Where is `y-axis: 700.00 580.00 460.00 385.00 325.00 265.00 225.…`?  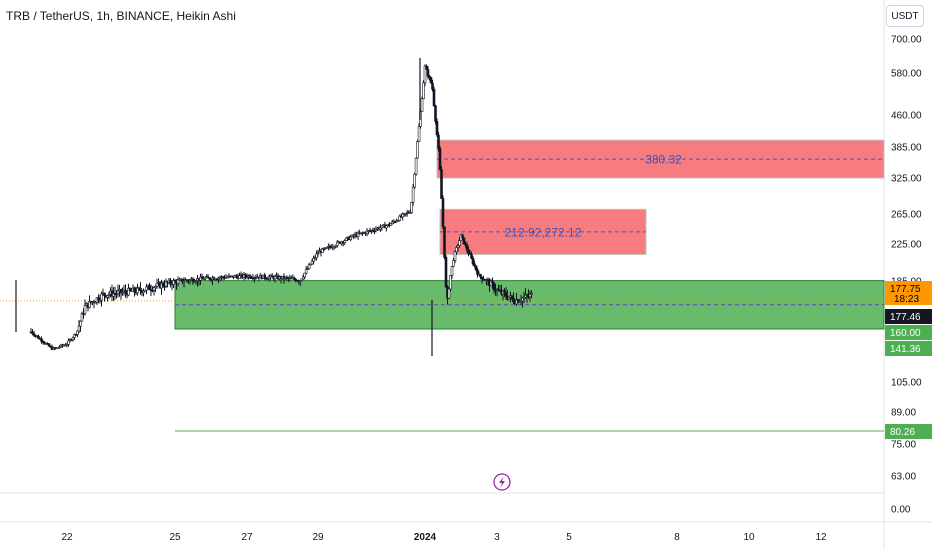 y-axis: 700.00 580.00 460.00 385.00 325.00 265.00 225.… is located at coordinates (906, 275).